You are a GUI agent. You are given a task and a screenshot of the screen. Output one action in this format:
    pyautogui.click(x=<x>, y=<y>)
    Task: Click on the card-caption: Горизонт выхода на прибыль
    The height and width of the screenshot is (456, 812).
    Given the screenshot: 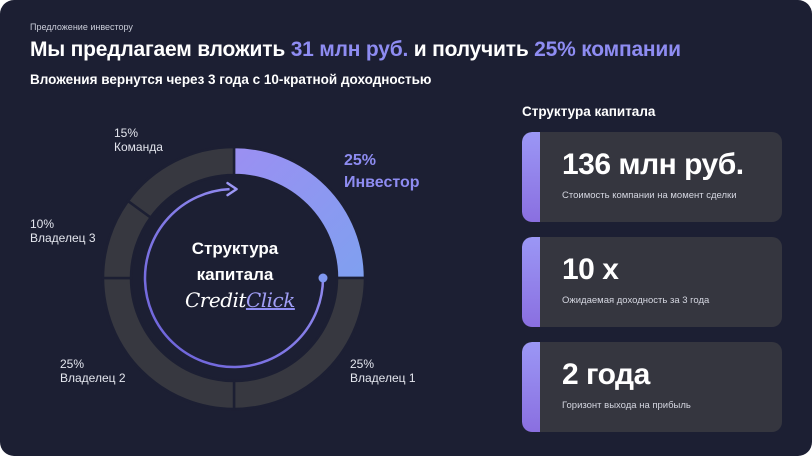 What is the action you would take?
    pyautogui.click(x=626, y=405)
    